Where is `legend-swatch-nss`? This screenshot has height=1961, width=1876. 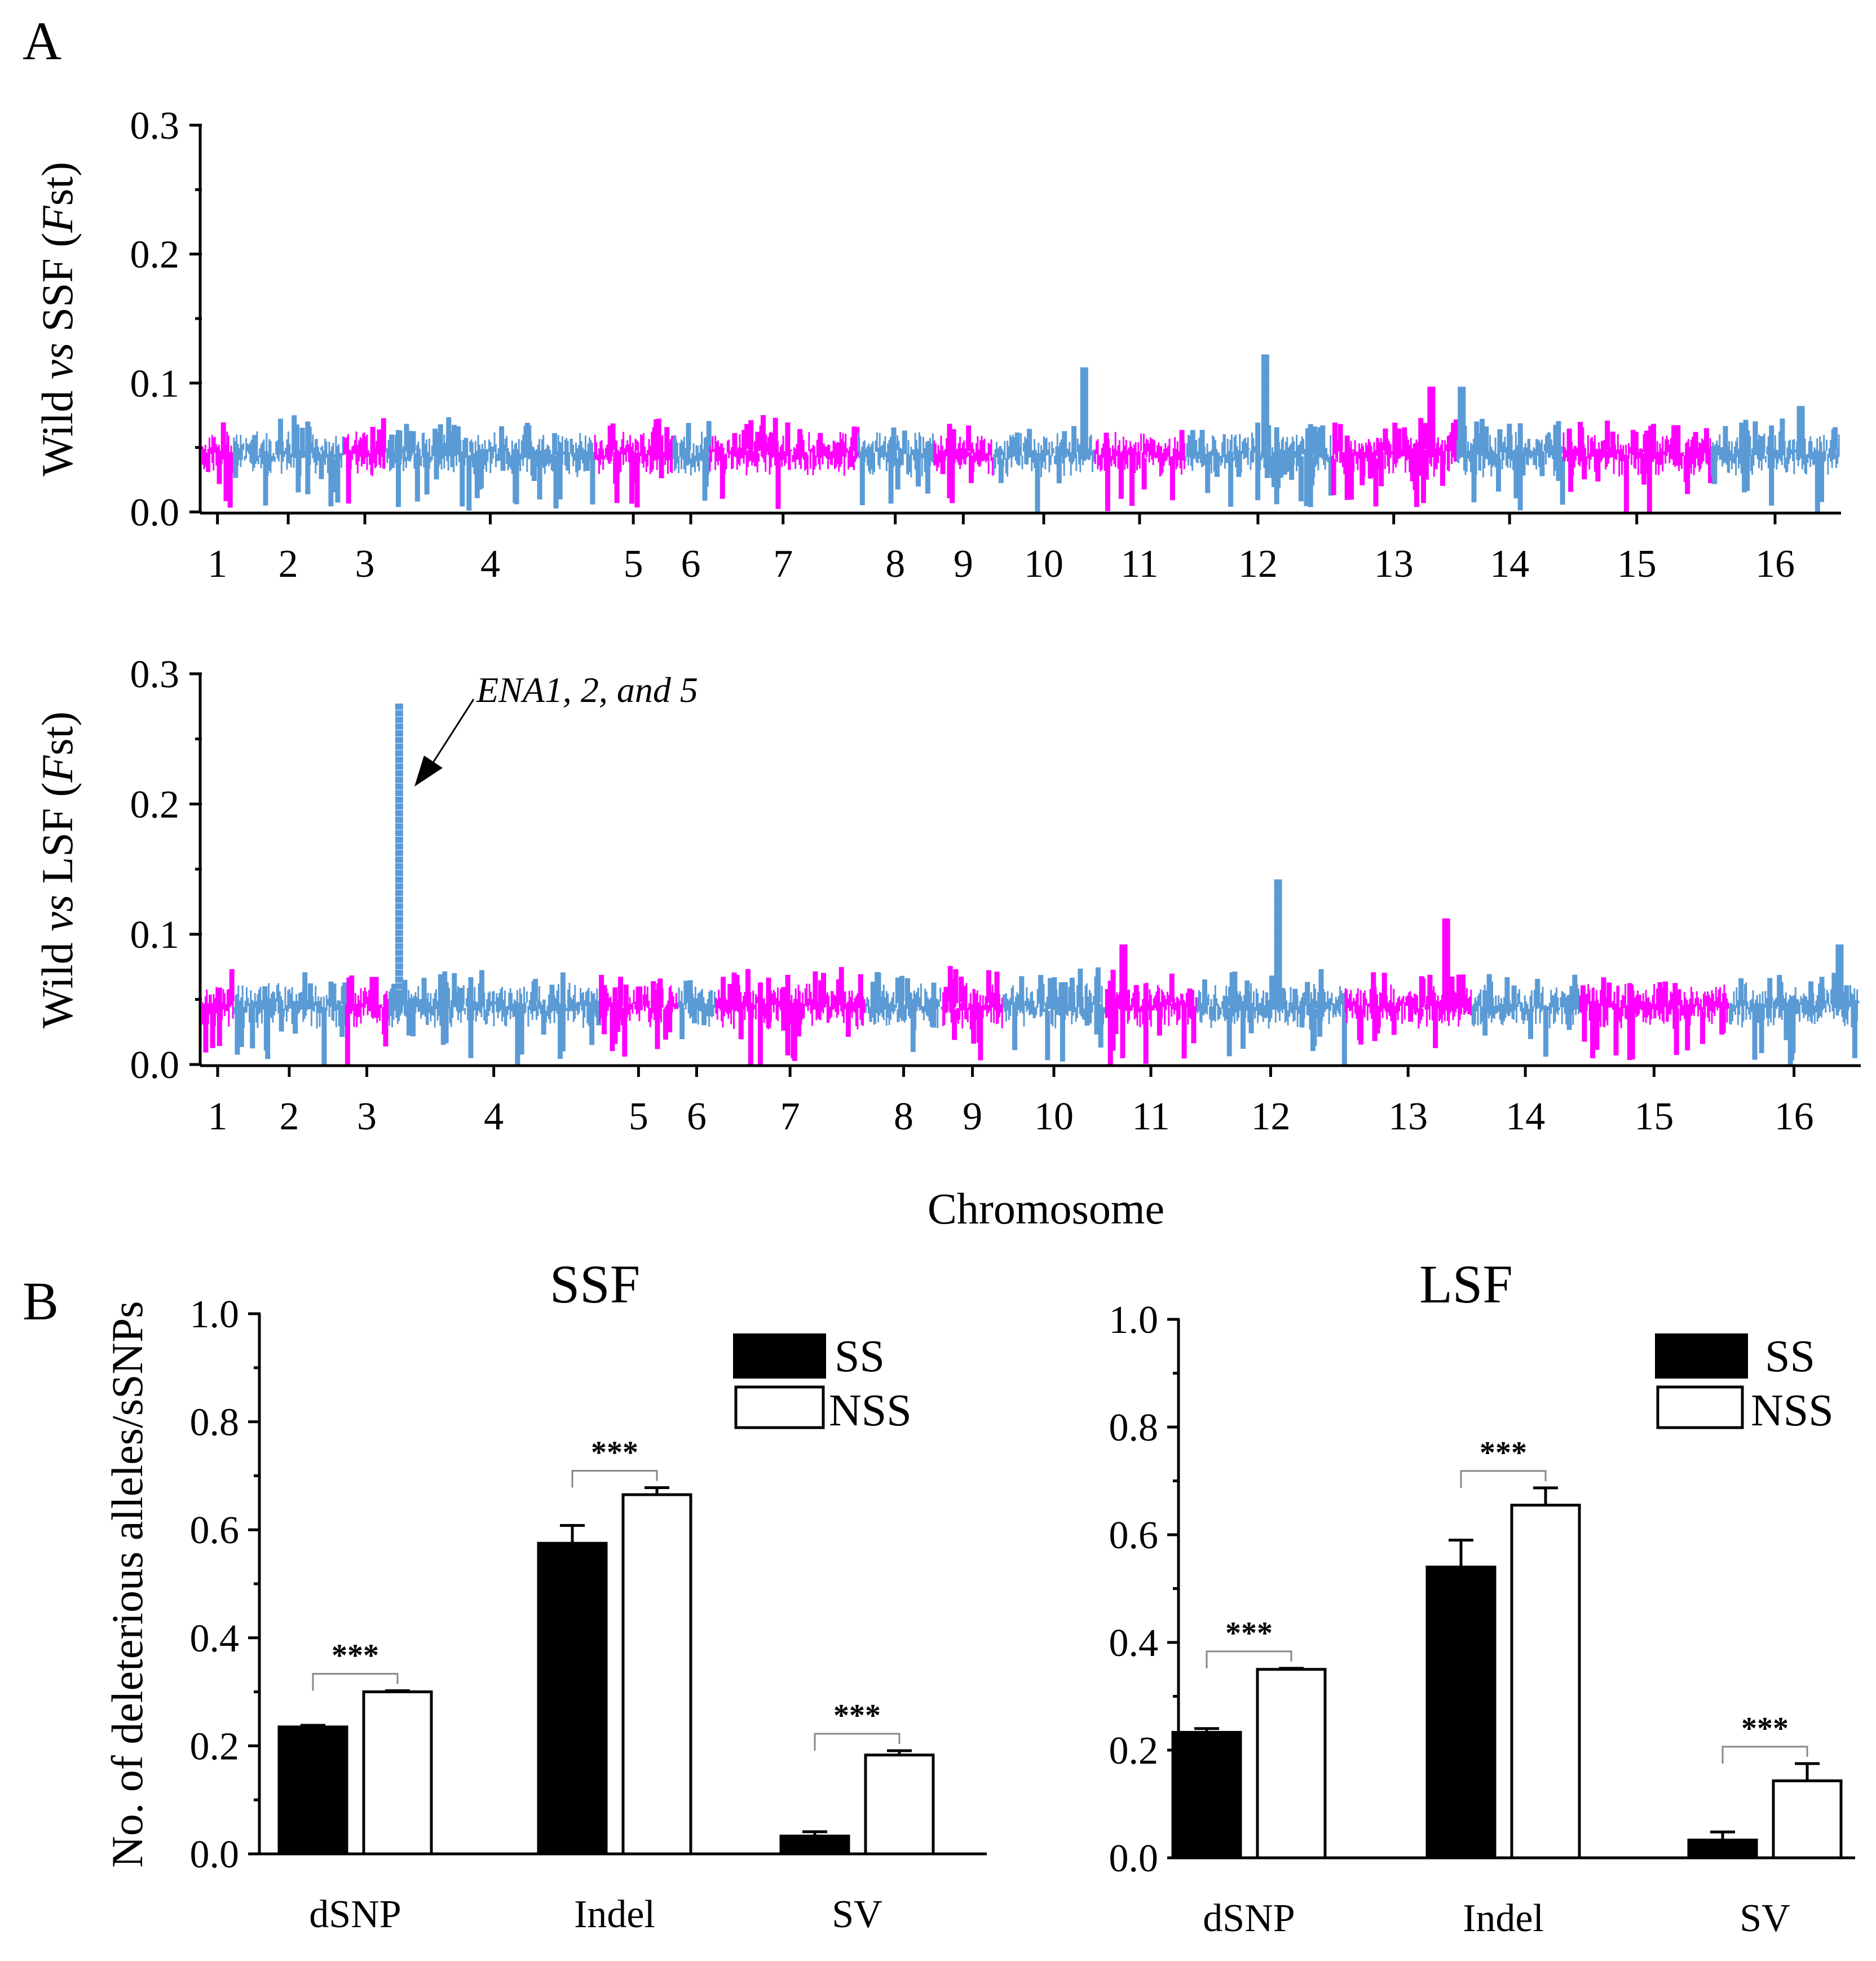
legend-swatch-nss is located at coordinates (779, 1407).